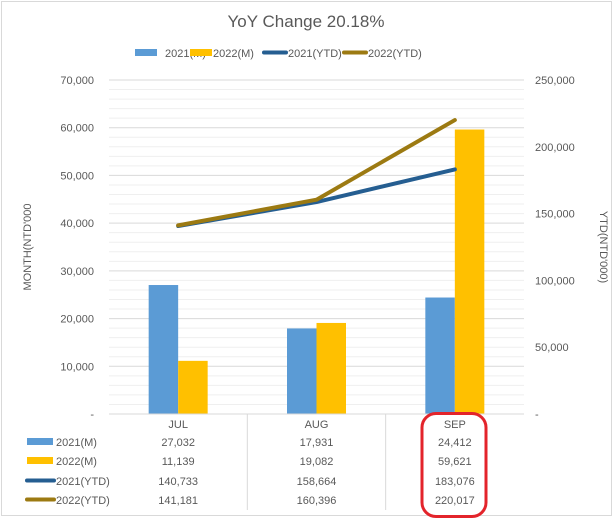 Image resolution: width=613 pixels, height=518 pixels. Describe the element at coordinates (76, 462) in the screenshot. I see `table-row-label: 2022(M)` at that location.